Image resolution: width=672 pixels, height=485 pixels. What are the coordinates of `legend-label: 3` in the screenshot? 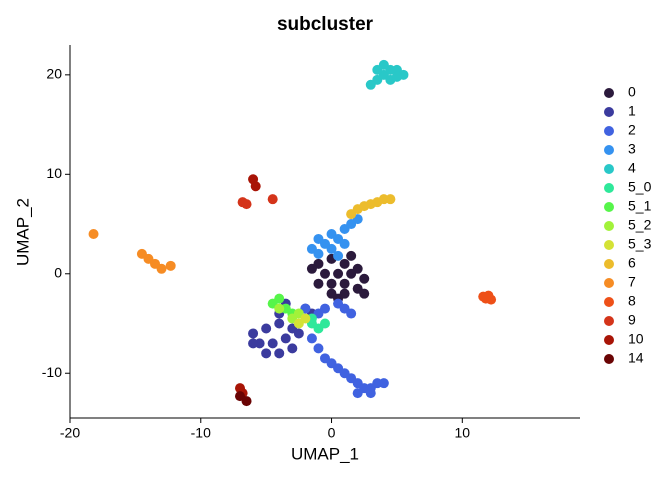 It's located at (632, 149).